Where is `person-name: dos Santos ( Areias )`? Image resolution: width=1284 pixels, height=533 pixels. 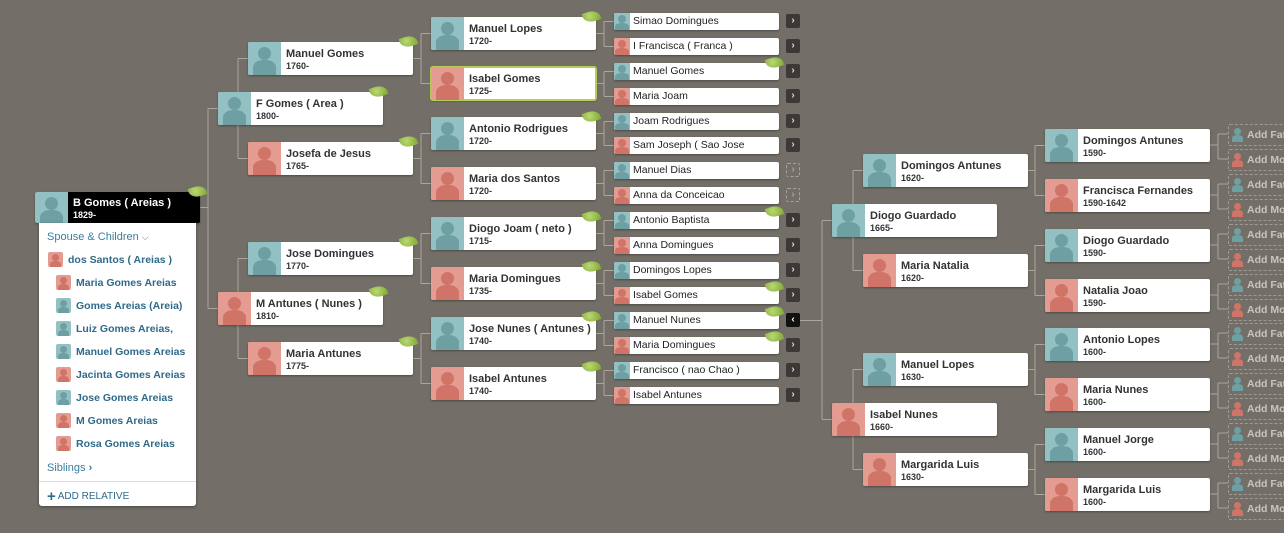 person-name: dos Santos ( Areias ) is located at coordinates (120, 260).